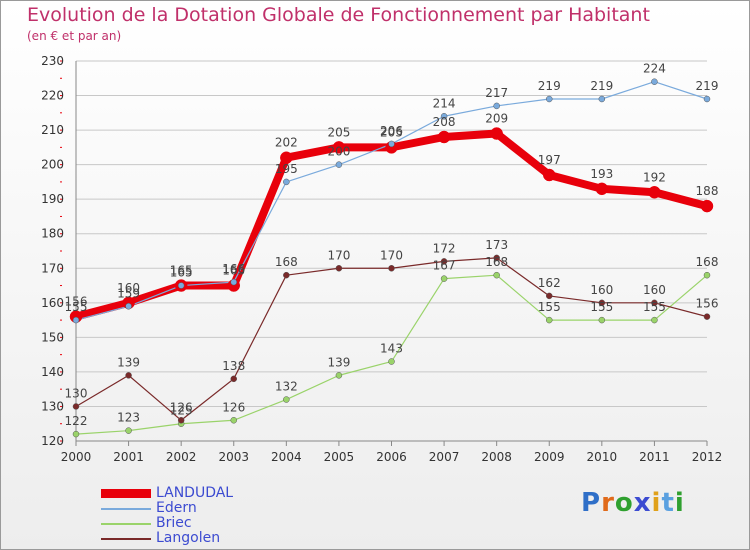  I want to click on y-tick-label: 210, so click(52, 130).